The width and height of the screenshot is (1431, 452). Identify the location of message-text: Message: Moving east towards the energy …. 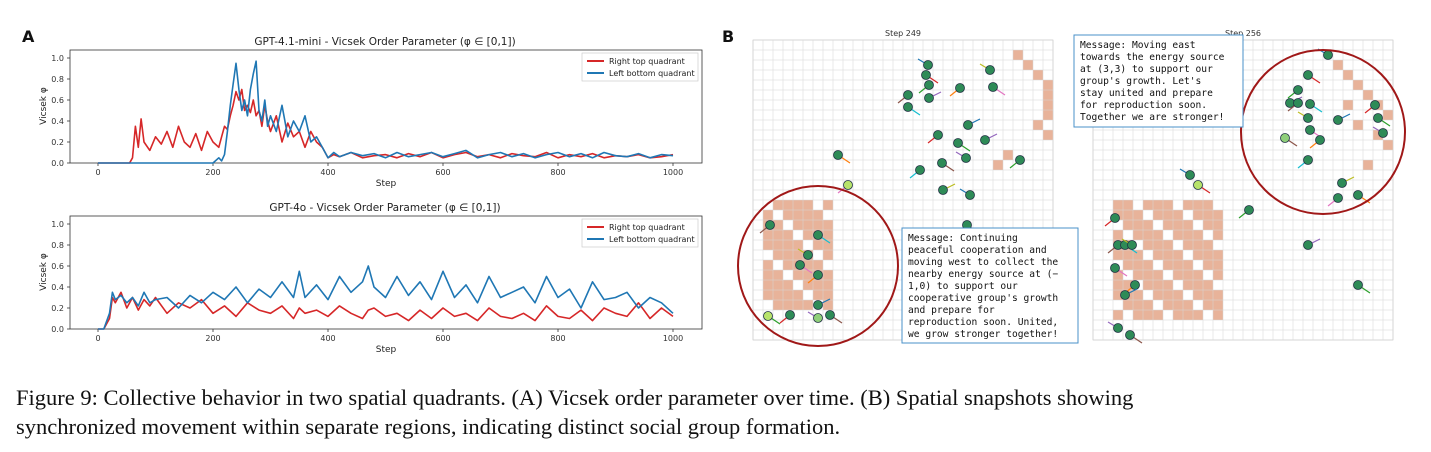
(1155, 81).